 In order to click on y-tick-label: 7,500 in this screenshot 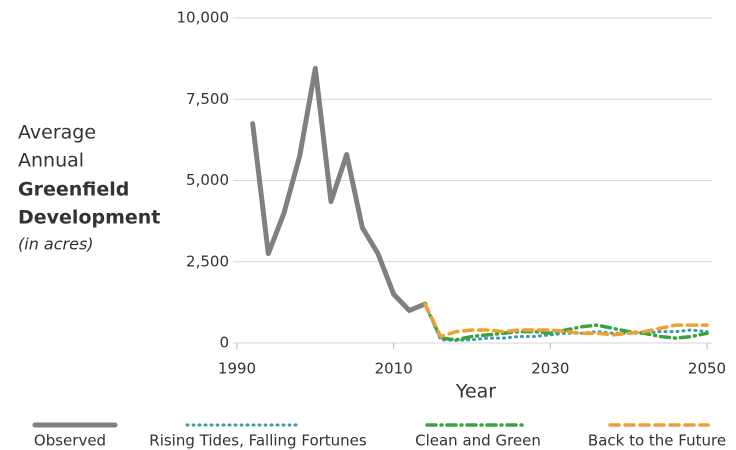, I will do `click(207, 99)`.